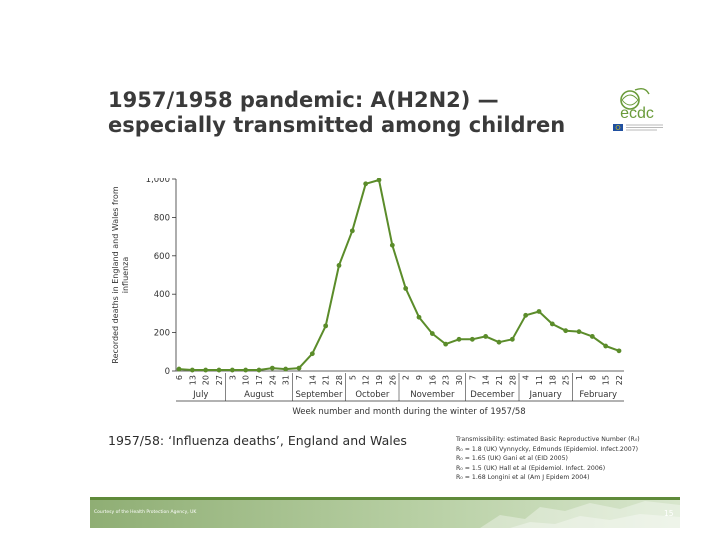 Image resolution: width=720 pixels, height=540 pixels. What do you see at coordinates (366, 380) in the screenshot?
I see `x-tick-label: 12` at bounding box center [366, 380].